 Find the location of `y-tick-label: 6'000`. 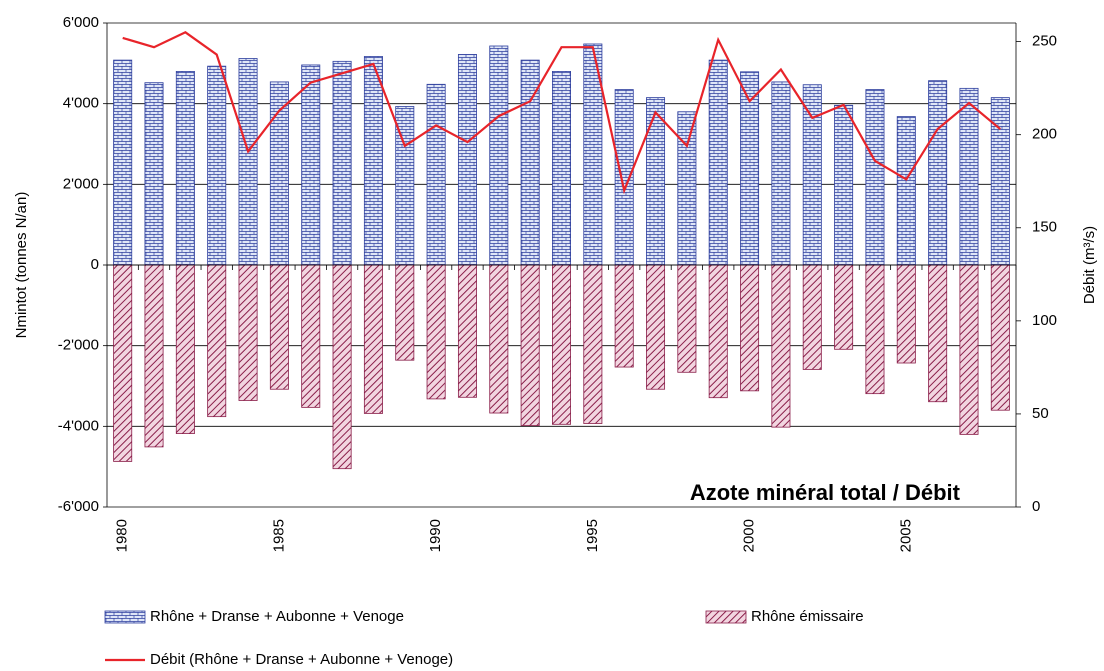

y-tick-label: 6'000 is located at coordinates (81, 22).